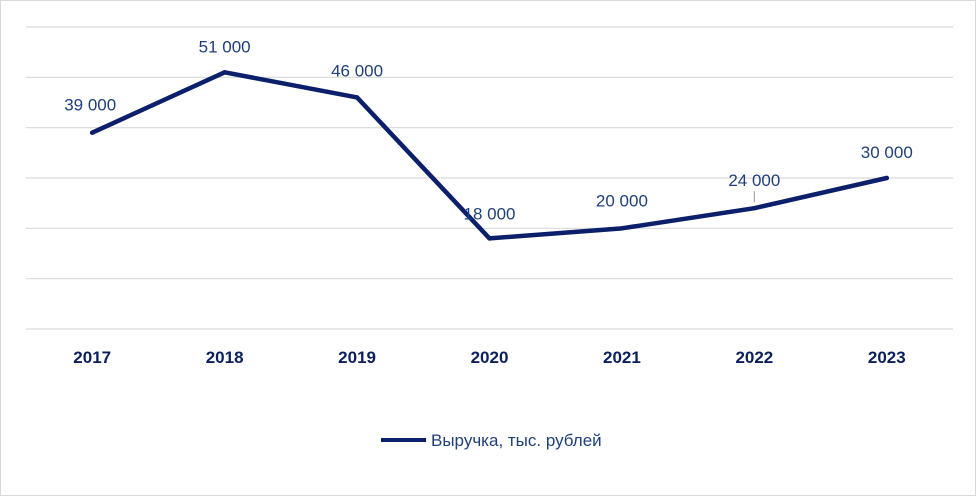  Describe the element at coordinates (622, 357) in the screenshot. I see `x-tick-label: 2021` at that location.